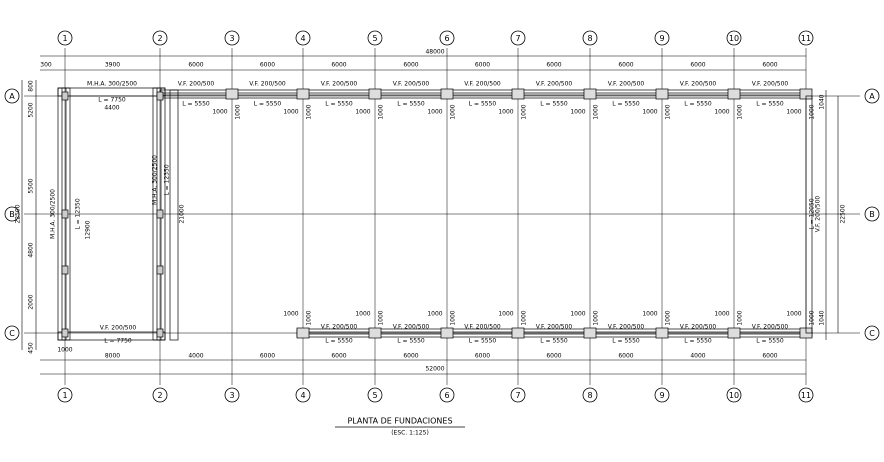 This screenshot has width=884, height=462. I want to click on label: 8000, so click(112, 356).